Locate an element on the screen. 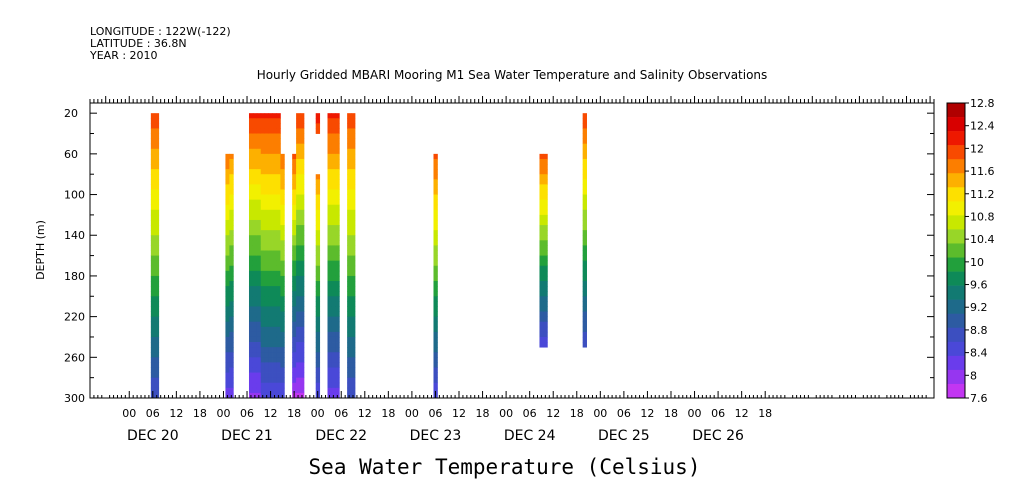  colorbar-label: 8.4 is located at coordinates (979, 353).